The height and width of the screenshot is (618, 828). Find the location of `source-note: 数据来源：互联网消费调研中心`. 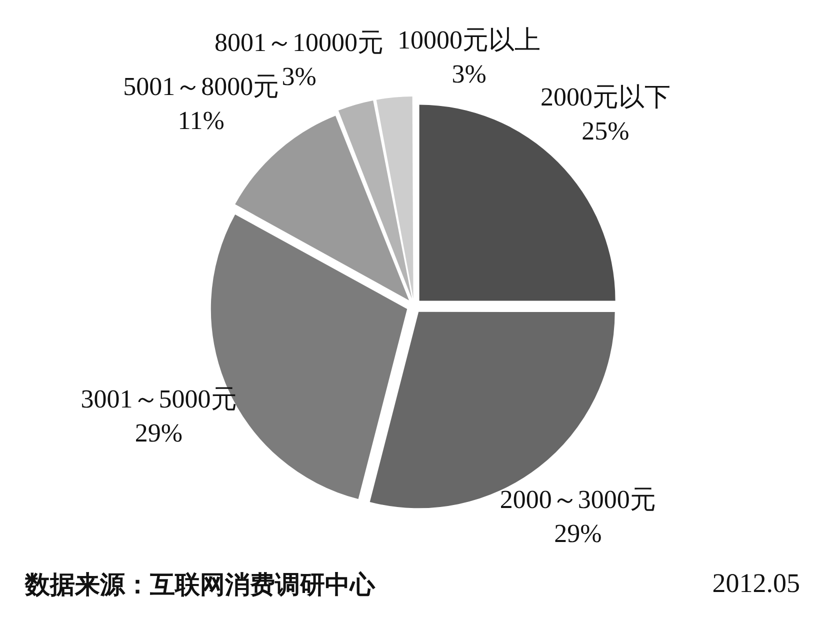

source-note: 数据来源：互联网消费调研中心 is located at coordinates (200, 585).